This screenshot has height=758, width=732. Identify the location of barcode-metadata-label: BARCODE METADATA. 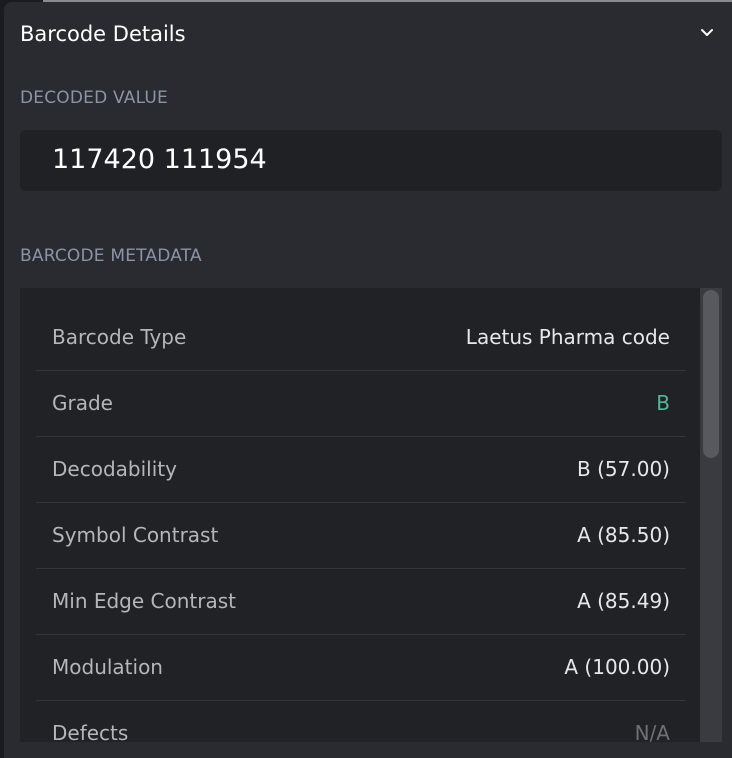
(111, 256).